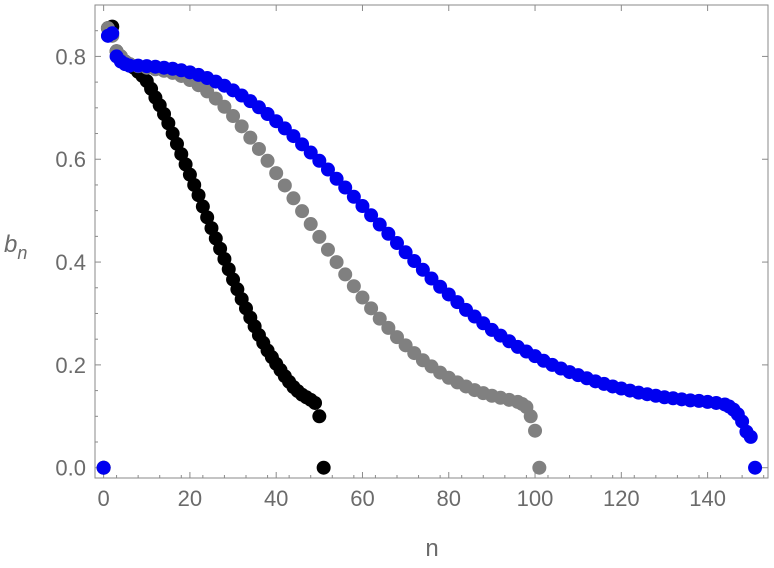  Describe the element at coordinates (276, 498) in the screenshot. I see `x-tick-label: 40` at that location.